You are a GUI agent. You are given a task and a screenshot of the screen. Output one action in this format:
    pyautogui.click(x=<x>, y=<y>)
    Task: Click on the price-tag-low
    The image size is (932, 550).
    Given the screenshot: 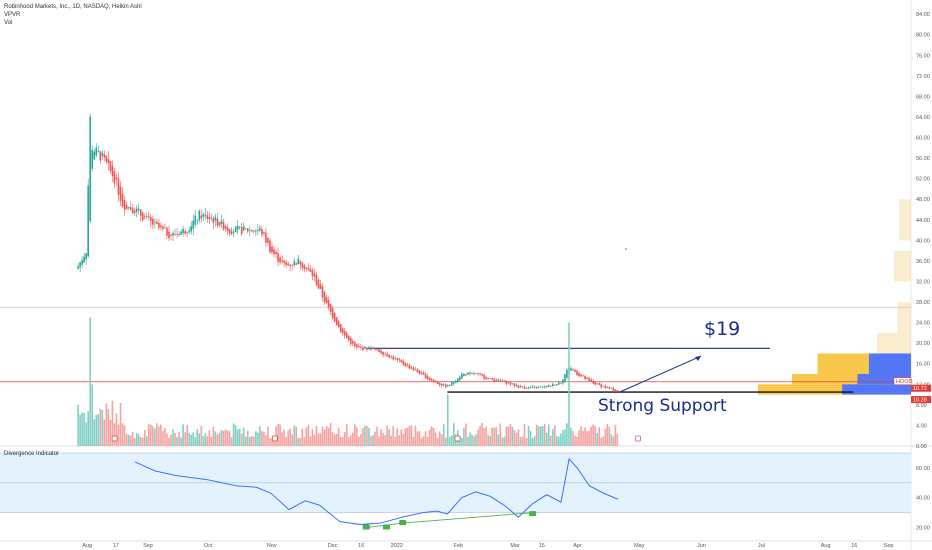 What is the action you would take?
    pyautogui.click(x=921, y=400)
    